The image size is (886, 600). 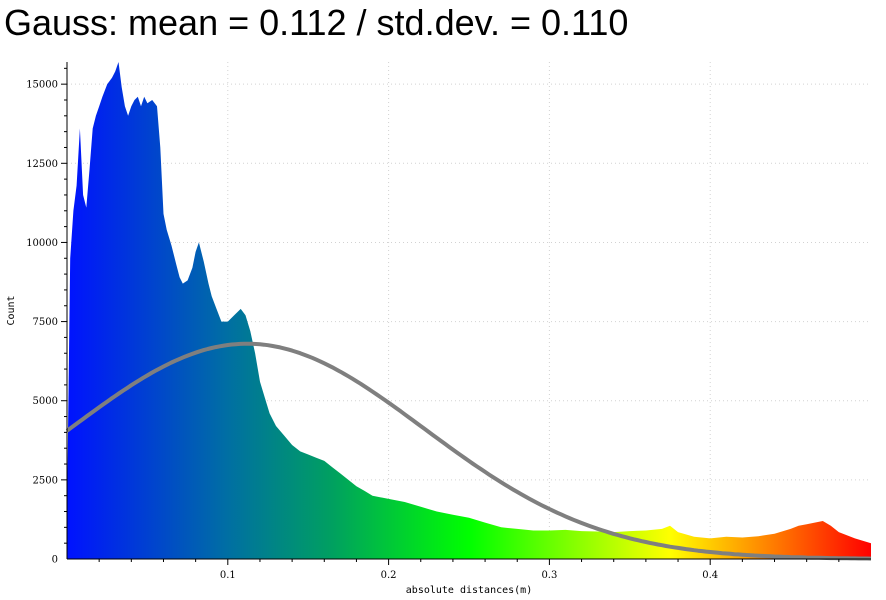 What do you see at coordinates (710, 575) in the screenshot?
I see `x-tick-label: 0.4` at bounding box center [710, 575].